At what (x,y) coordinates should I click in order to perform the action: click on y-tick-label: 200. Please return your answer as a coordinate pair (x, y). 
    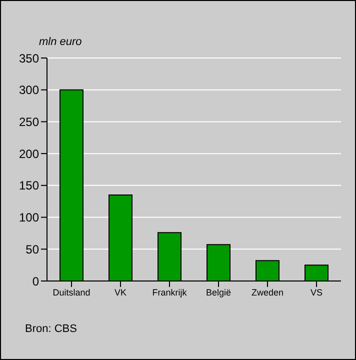
    Looking at the image, I should click on (29, 153).